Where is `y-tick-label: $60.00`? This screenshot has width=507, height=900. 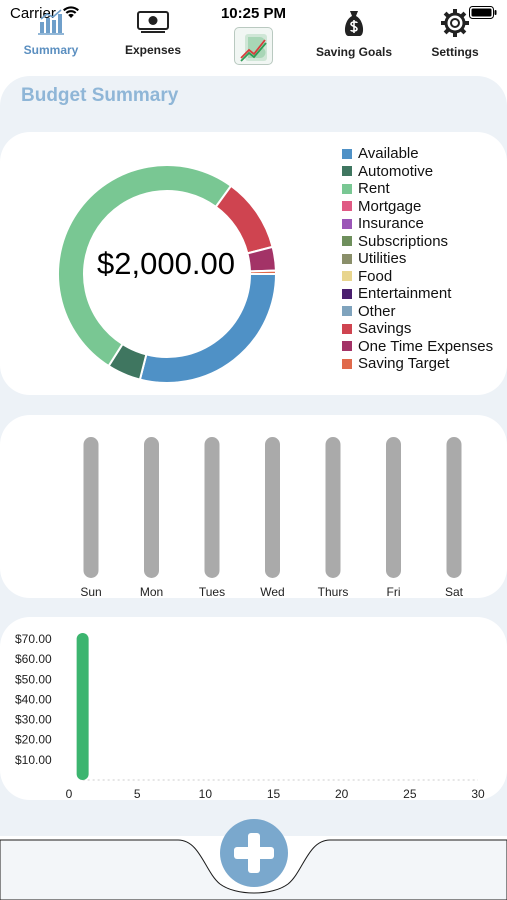
y-tick-label: $60.00 is located at coordinates (33, 659).